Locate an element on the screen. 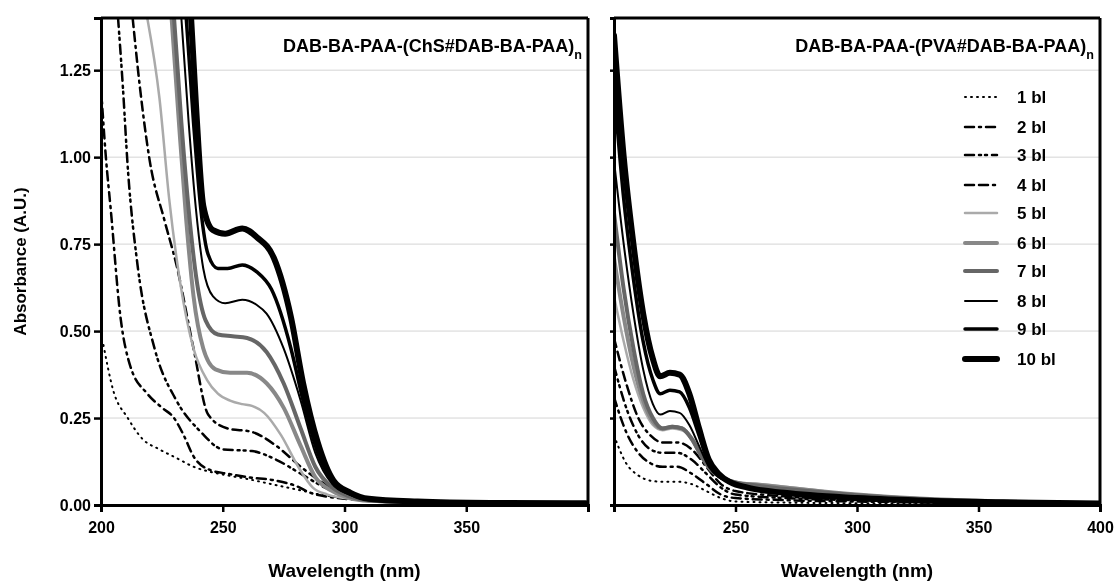 This screenshot has height=585, width=1119. legend-label: 6 bl is located at coordinates (1032, 243).